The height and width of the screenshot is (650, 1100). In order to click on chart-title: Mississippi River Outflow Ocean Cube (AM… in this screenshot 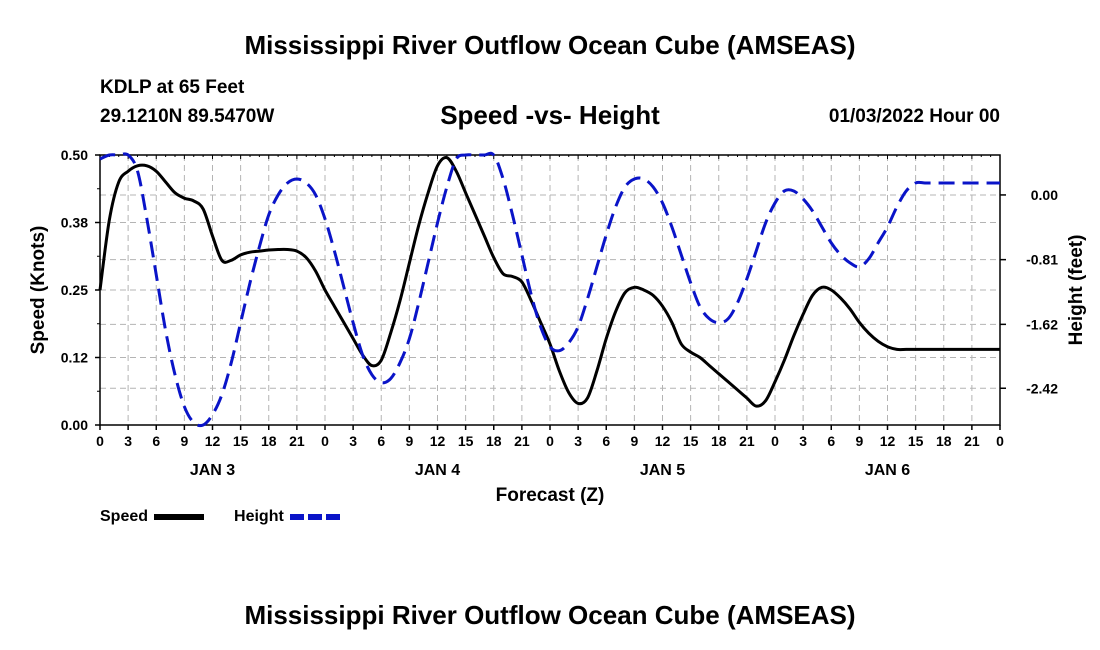, I will do `click(550, 45)`.